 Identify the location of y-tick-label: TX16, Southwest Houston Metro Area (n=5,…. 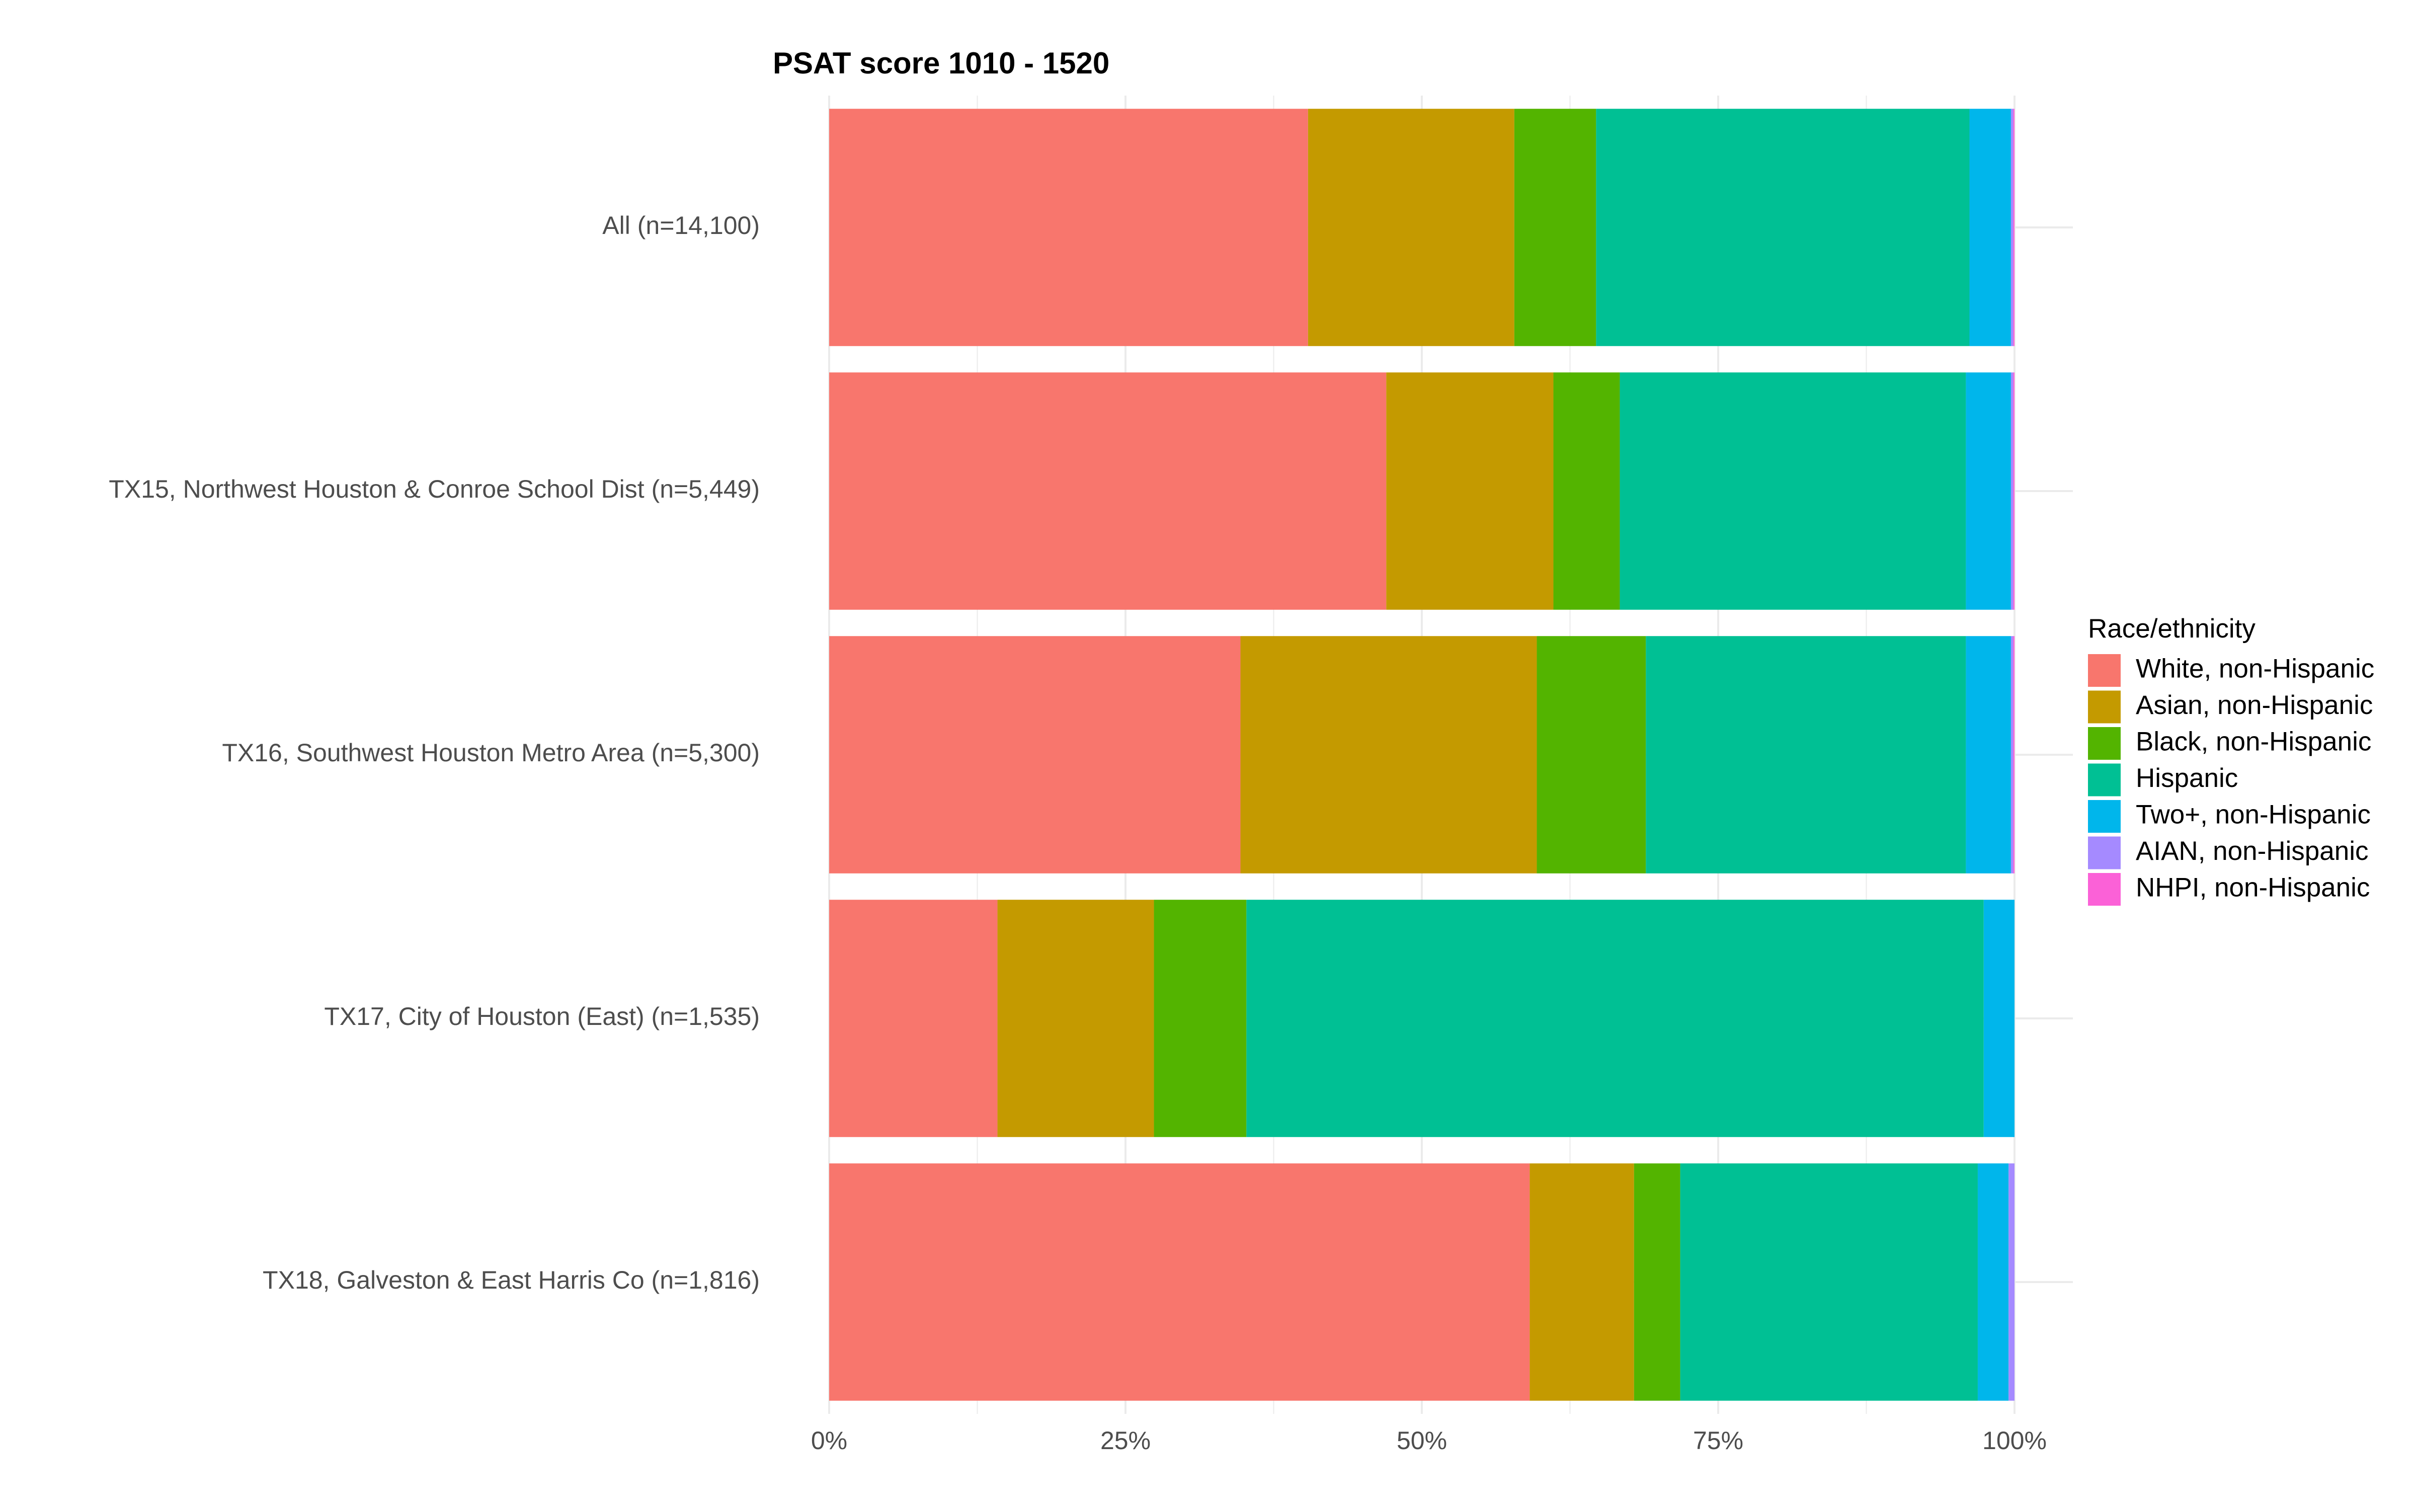
(491, 753).